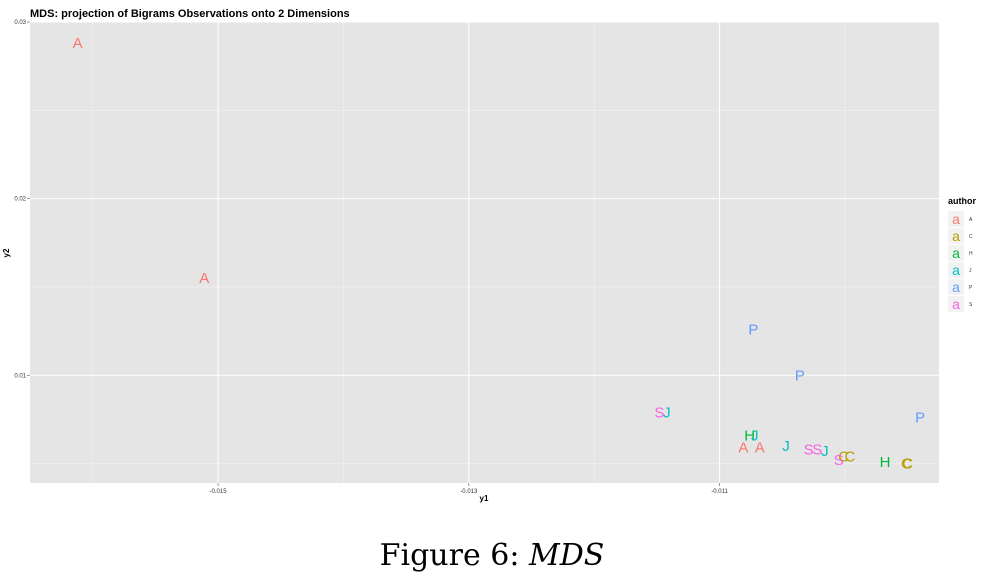 Image resolution: width=984 pixels, height=582 pixels. What do you see at coordinates (219, 492) in the screenshot?
I see `x-tick-label: -0.015` at bounding box center [219, 492].